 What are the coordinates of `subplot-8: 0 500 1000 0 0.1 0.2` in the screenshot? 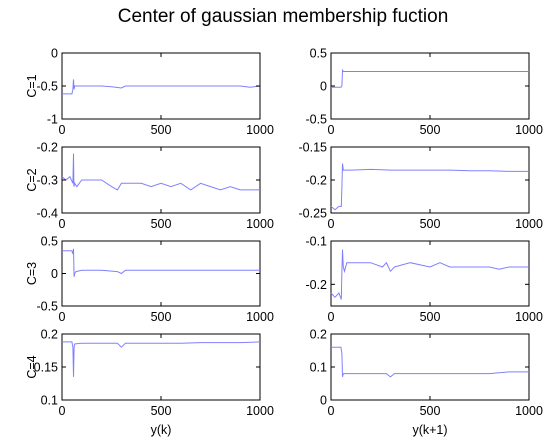 It's located at (426, 373).